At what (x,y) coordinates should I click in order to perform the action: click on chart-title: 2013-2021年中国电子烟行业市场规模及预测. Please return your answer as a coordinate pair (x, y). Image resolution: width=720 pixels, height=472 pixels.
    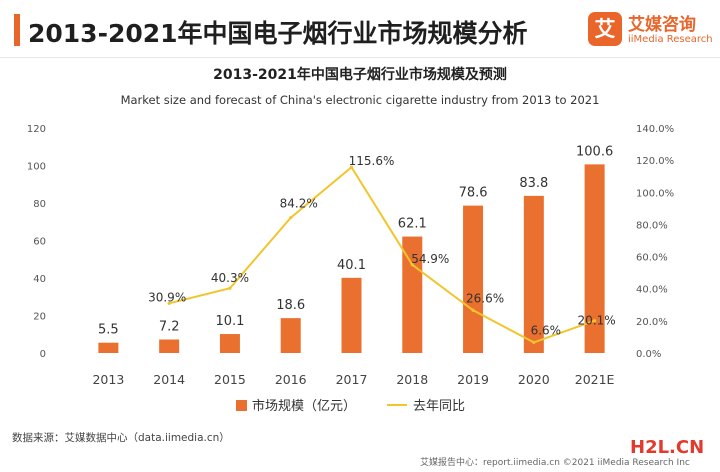
    Looking at the image, I should click on (360, 74).